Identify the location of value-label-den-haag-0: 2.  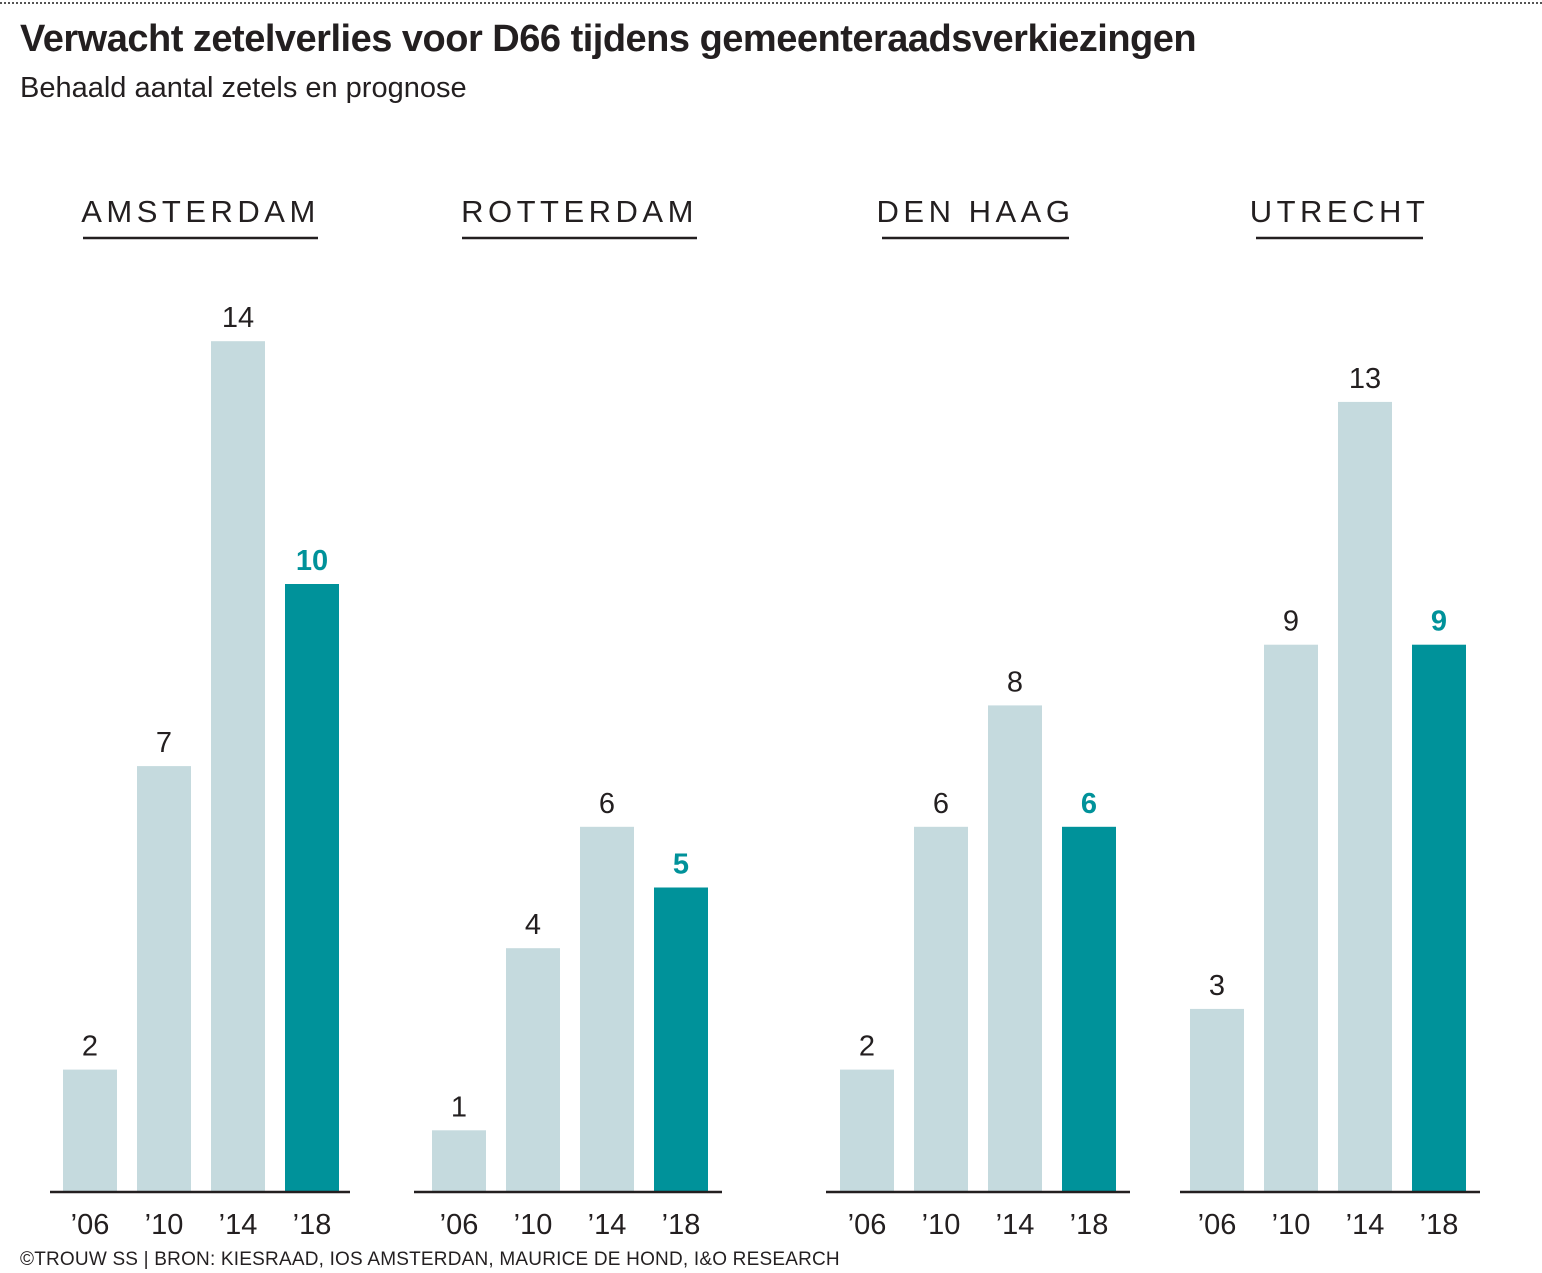
(867, 1047).